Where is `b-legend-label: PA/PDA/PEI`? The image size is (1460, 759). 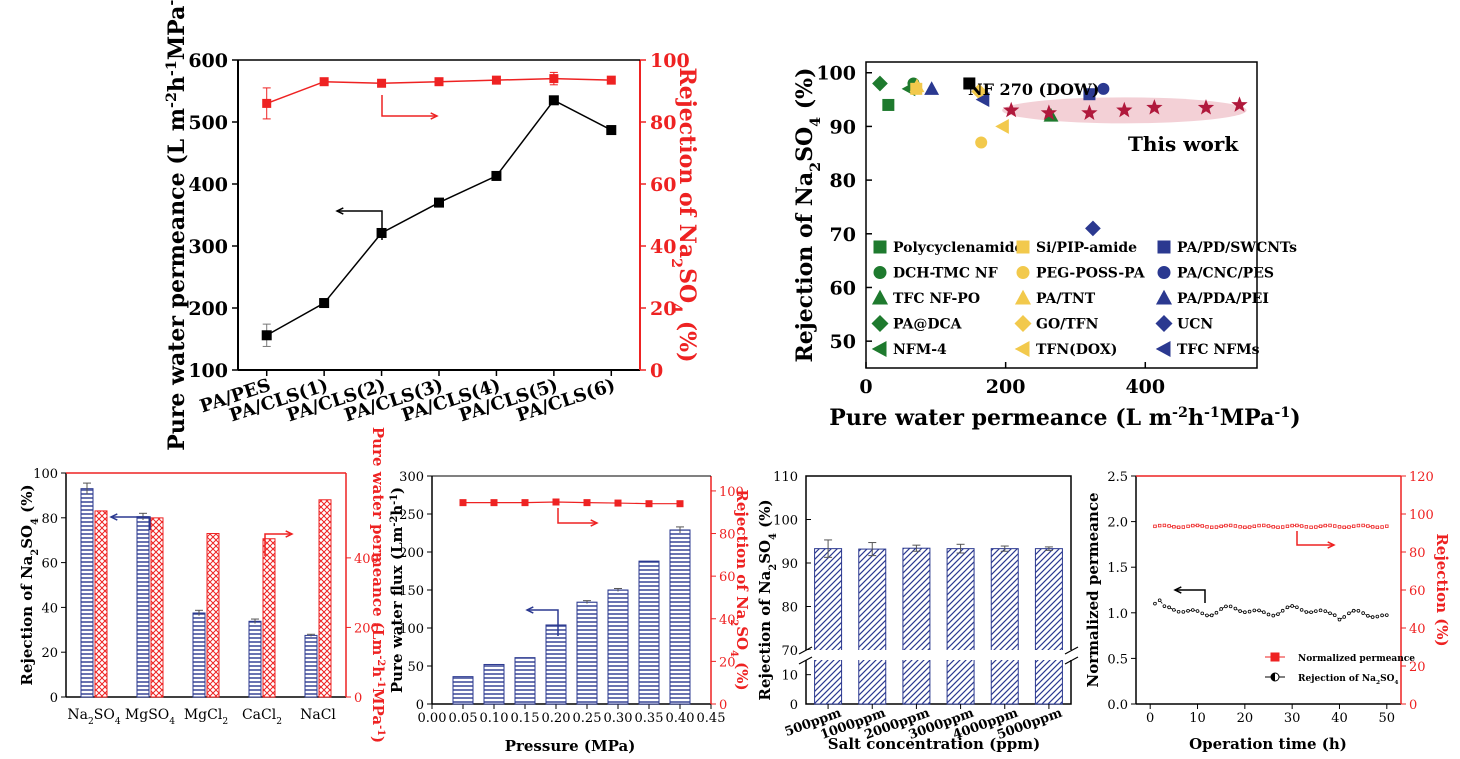
b-legend-label: PA/PDA/PEI is located at coordinates (1223, 299).